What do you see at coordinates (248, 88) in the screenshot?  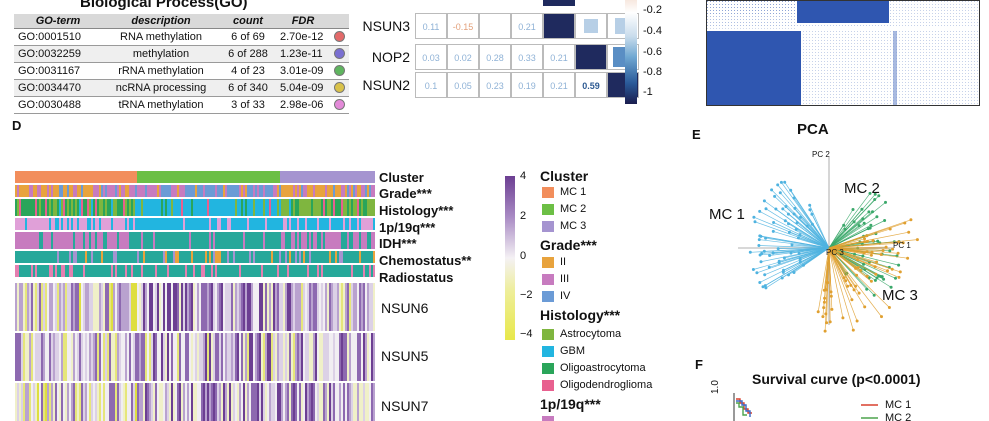 I see `go-cell-count: 6 of 340` at bounding box center [248, 88].